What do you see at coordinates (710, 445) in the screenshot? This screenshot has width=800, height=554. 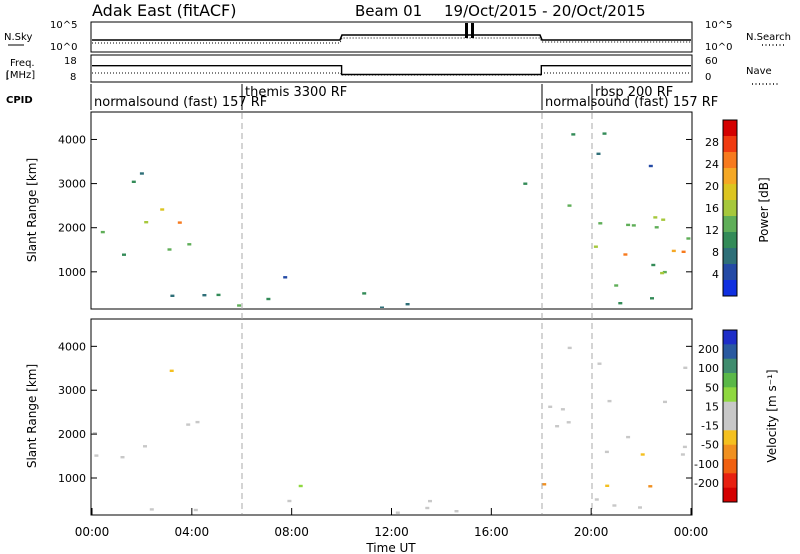 I see `colorbar-tick-label: -50` at bounding box center [710, 445].